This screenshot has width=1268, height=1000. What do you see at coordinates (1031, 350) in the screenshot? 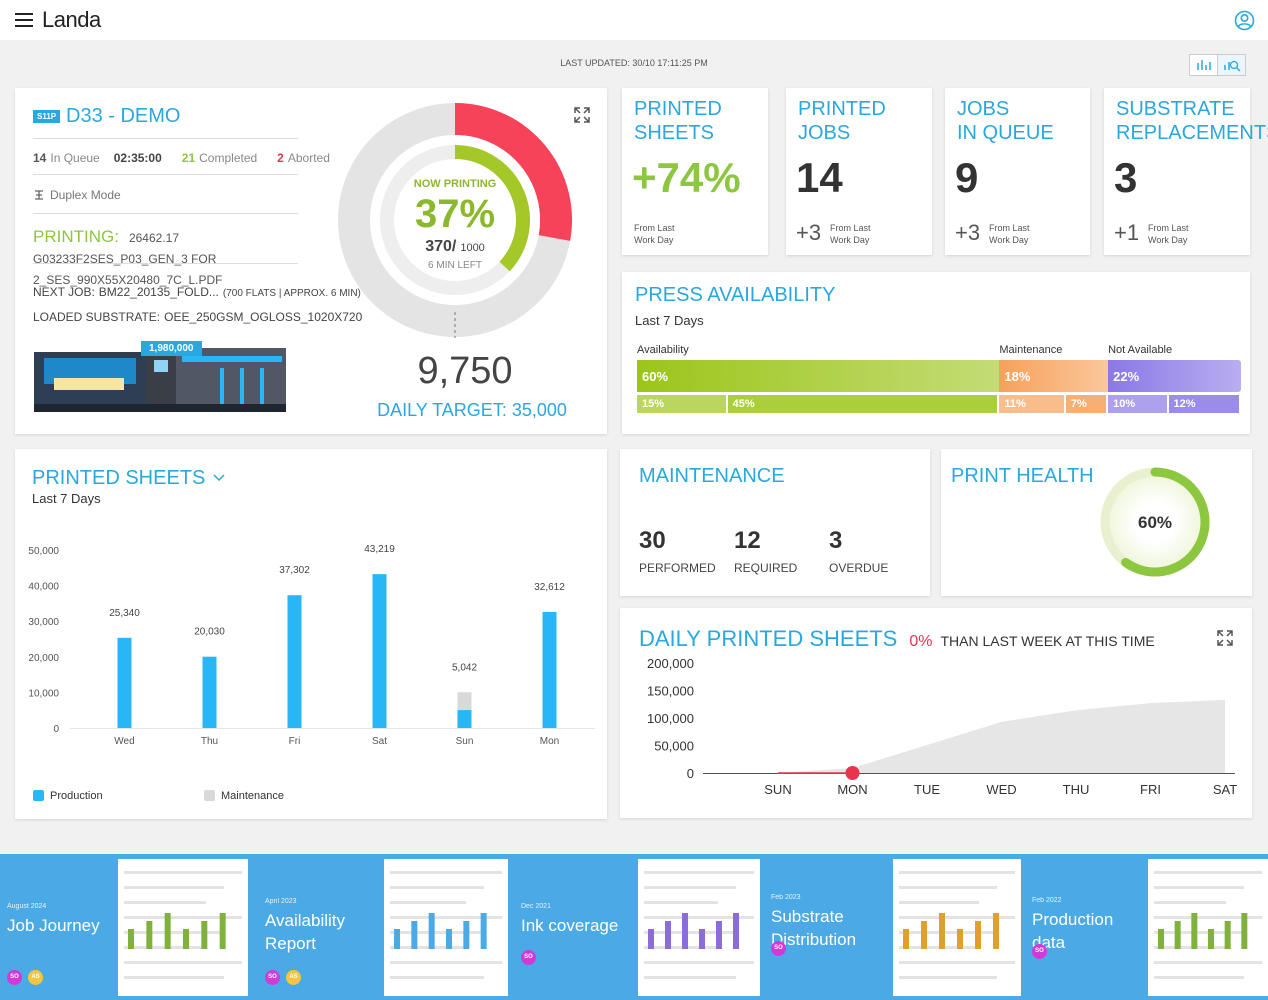
I see `segment-name: Maintenance` at bounding box center [1031, 350].